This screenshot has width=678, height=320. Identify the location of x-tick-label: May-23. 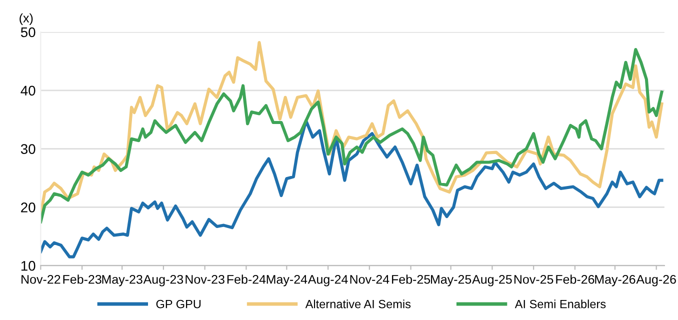
(122, 280).